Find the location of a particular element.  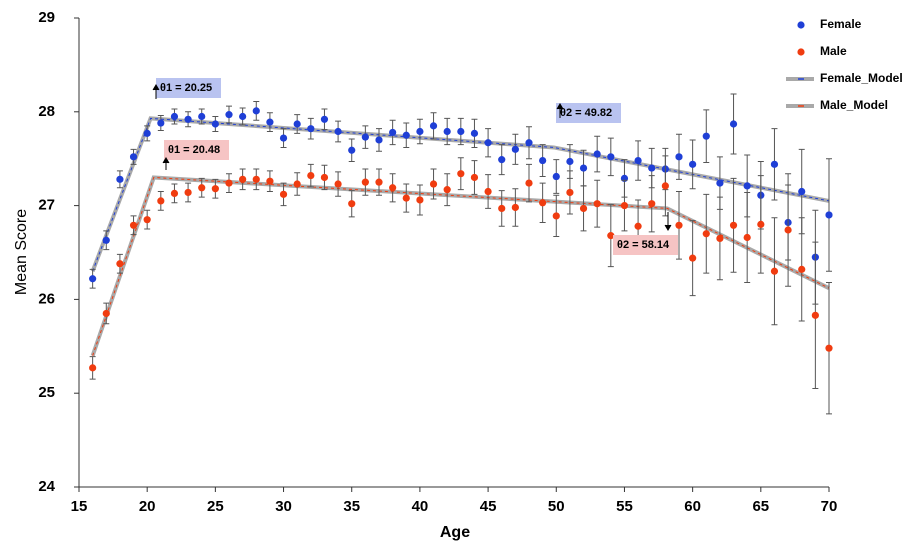

x-tick-label: 65 is located at coordinates (760, 506).